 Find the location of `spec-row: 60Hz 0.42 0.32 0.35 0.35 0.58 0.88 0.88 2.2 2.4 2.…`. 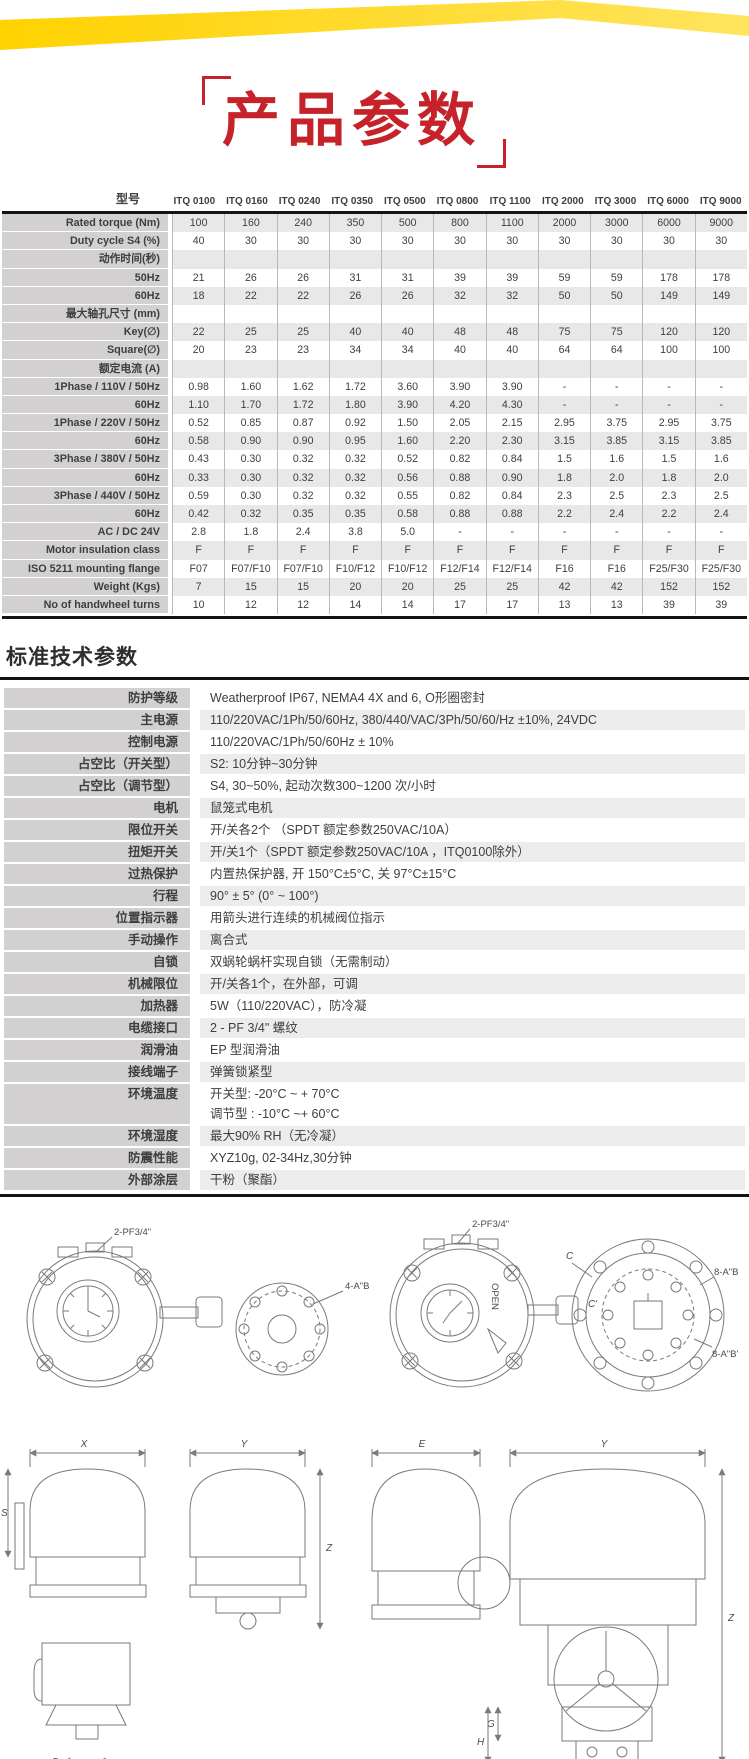

spec-row: 60Hz 0.42 0.32 0.35 0.35 0.58 0.88 0.88 2.2 2.4 2.… is located at coordinates (374, 514).